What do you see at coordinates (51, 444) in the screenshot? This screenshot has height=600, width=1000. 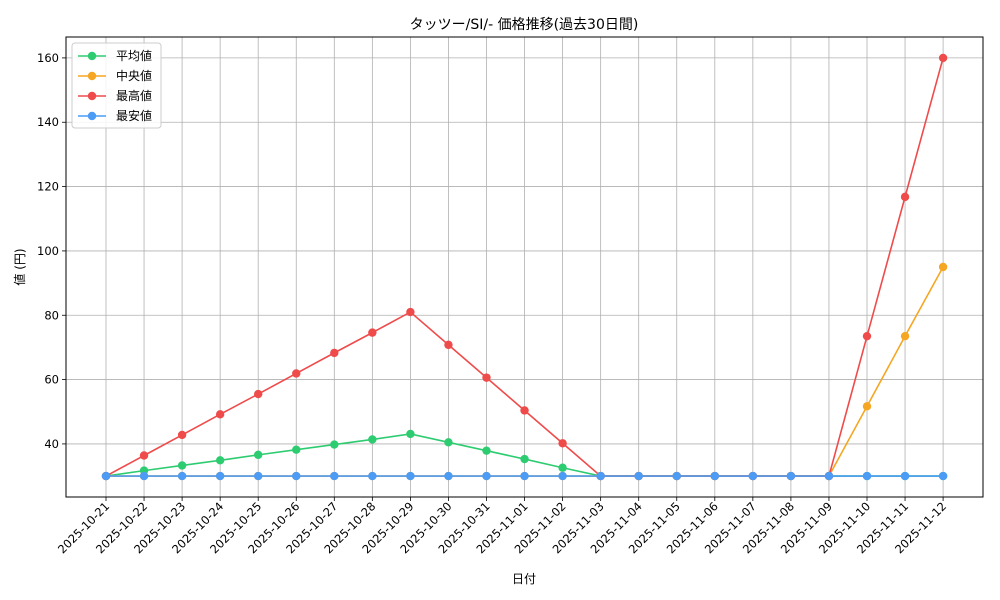 I see `y-tick-label: 40` at bounding box center [51, 444].